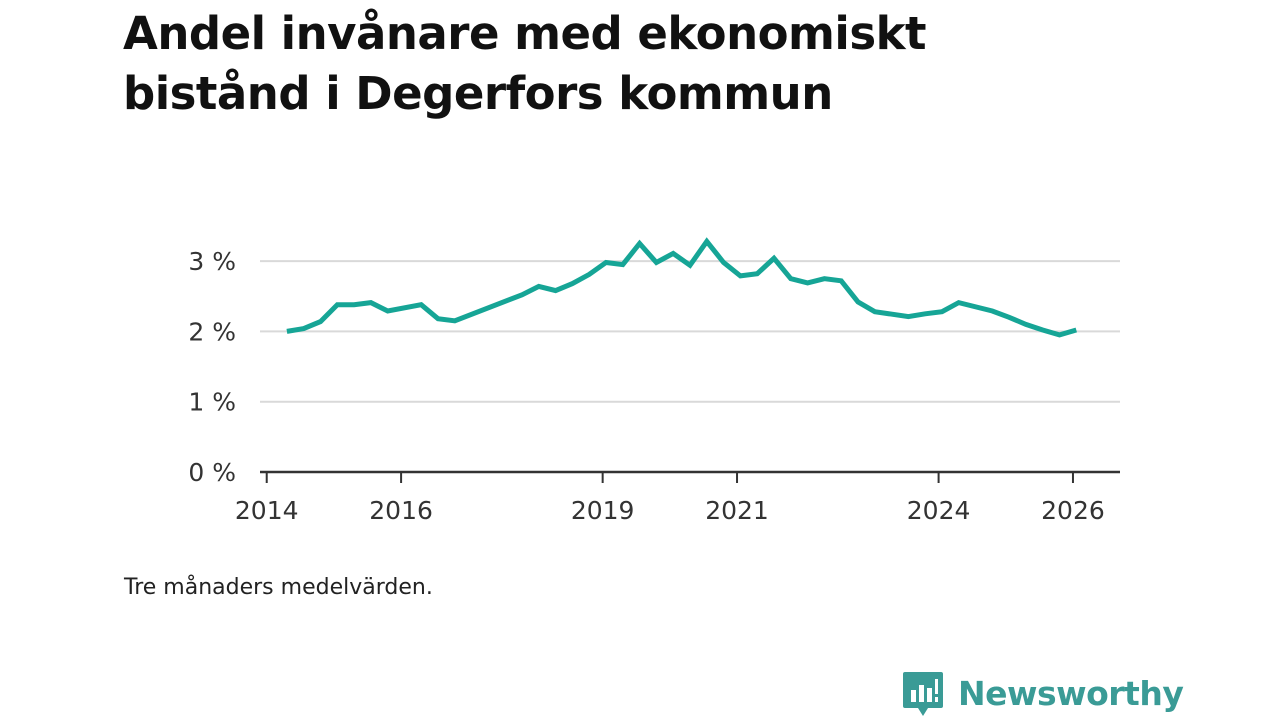 This screenshot has height=720, width=1280. I want to click on y-tick-label: 3 %, so click(212, 261).